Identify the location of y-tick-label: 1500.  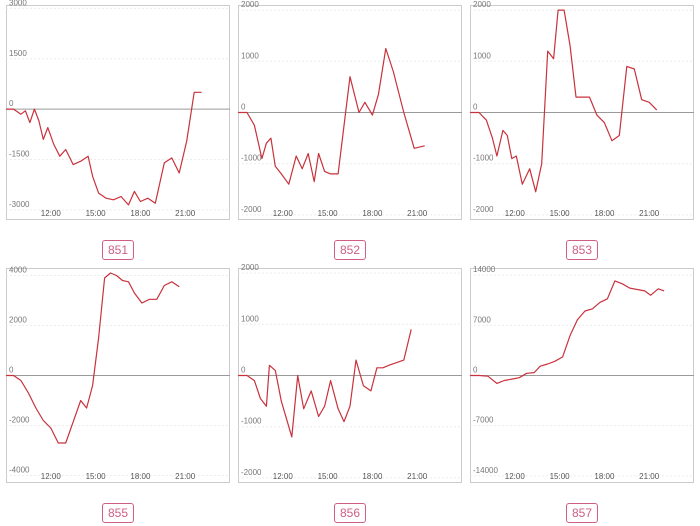
(18, 53).